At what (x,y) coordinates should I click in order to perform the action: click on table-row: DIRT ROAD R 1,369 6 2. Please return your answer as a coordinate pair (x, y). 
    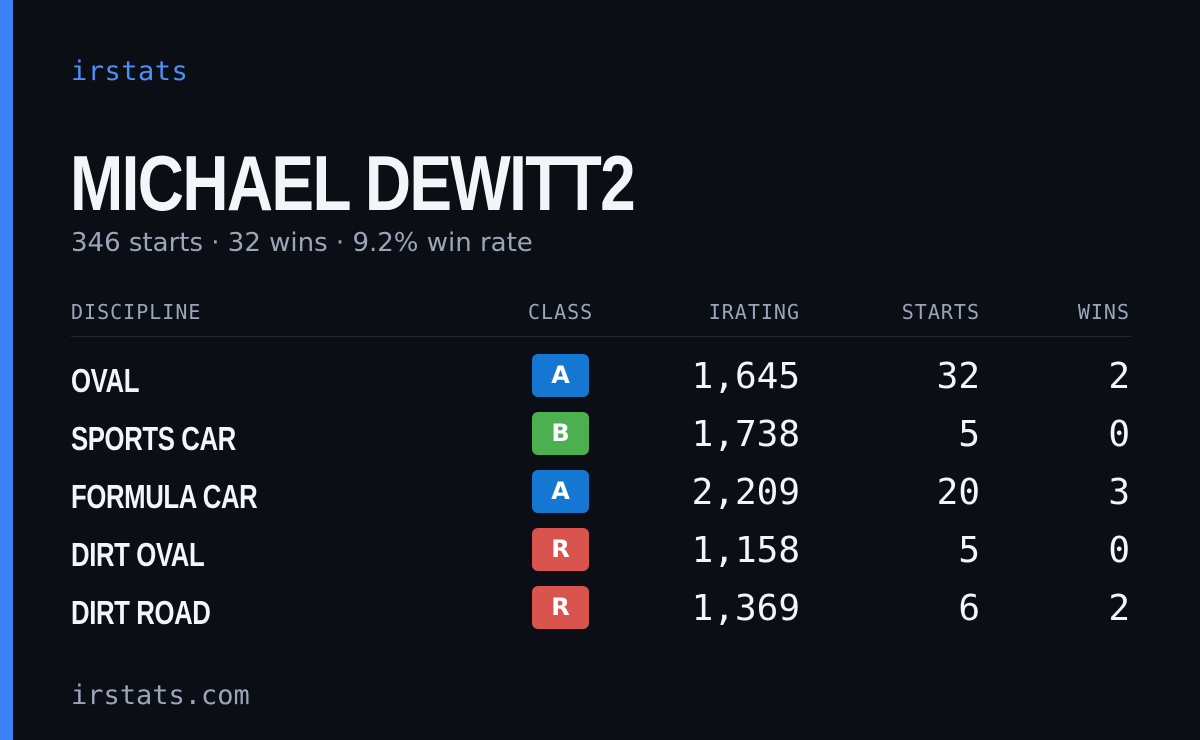
    Looking at the image, I should click on (601, 613).